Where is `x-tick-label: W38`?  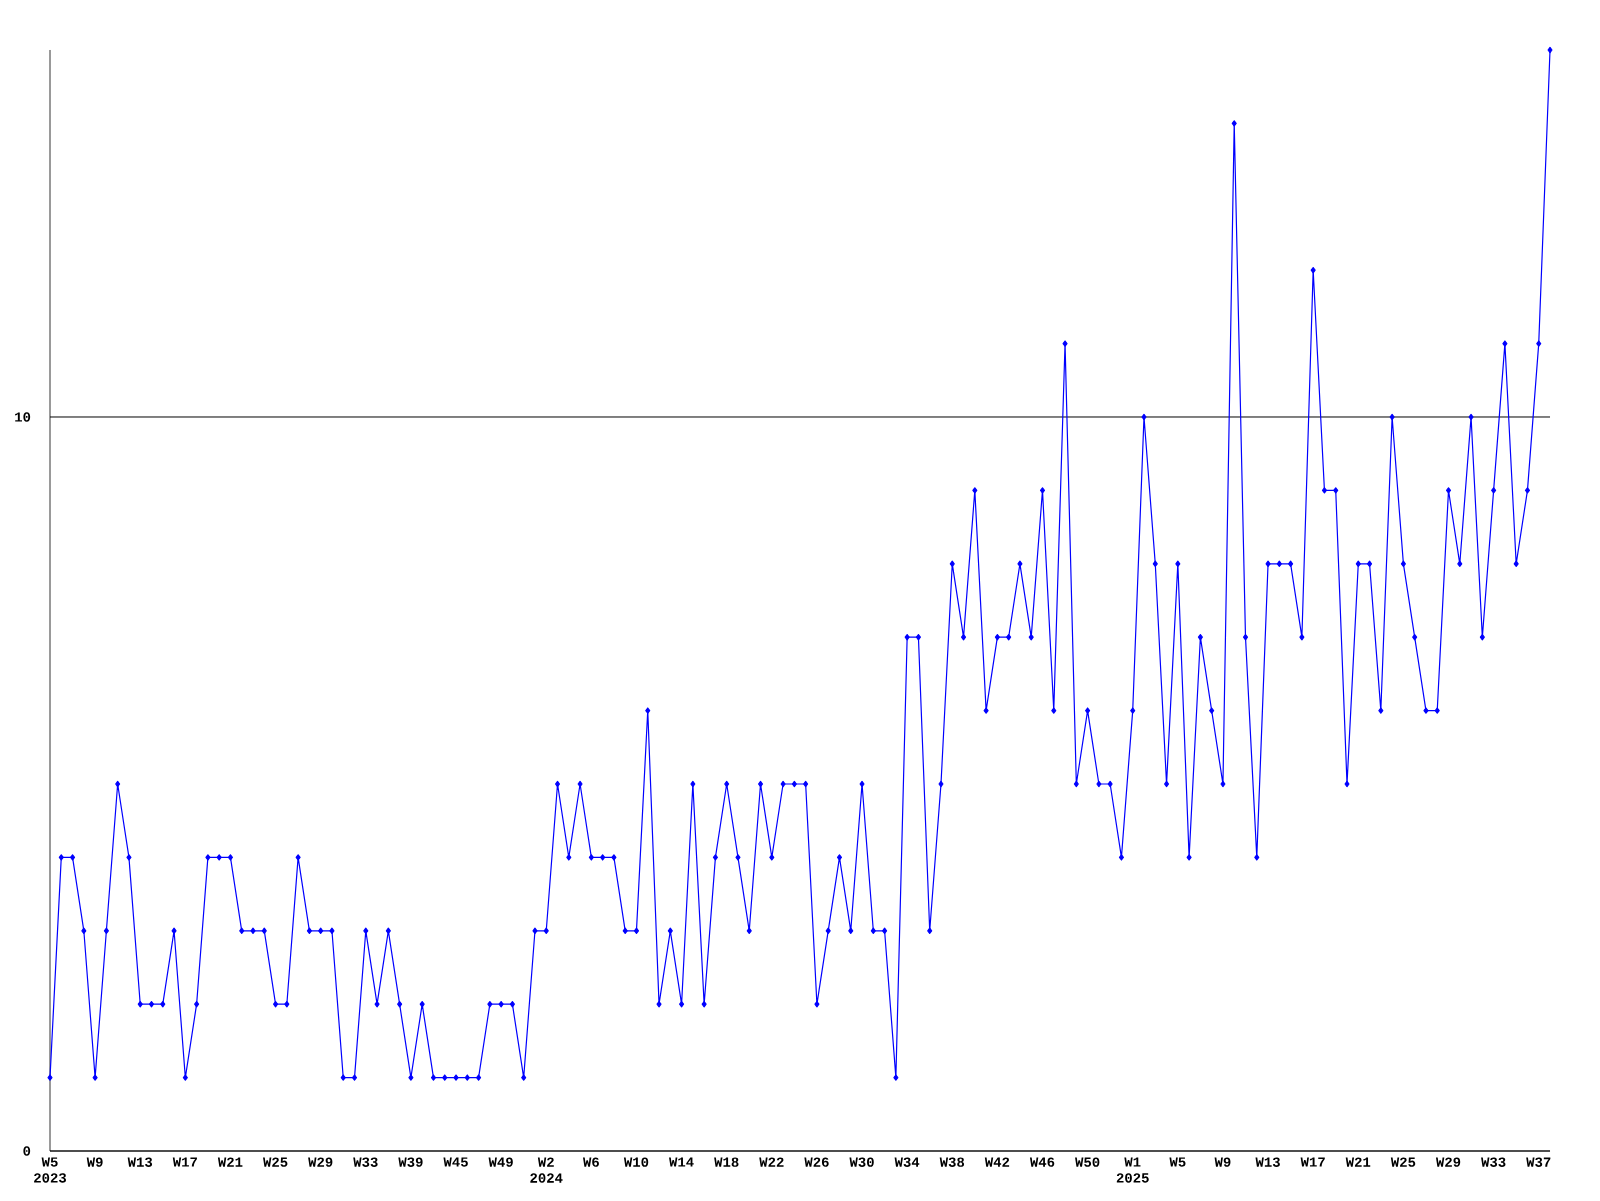 x-tick-label: W38 is located at coordinates (952, 1162).